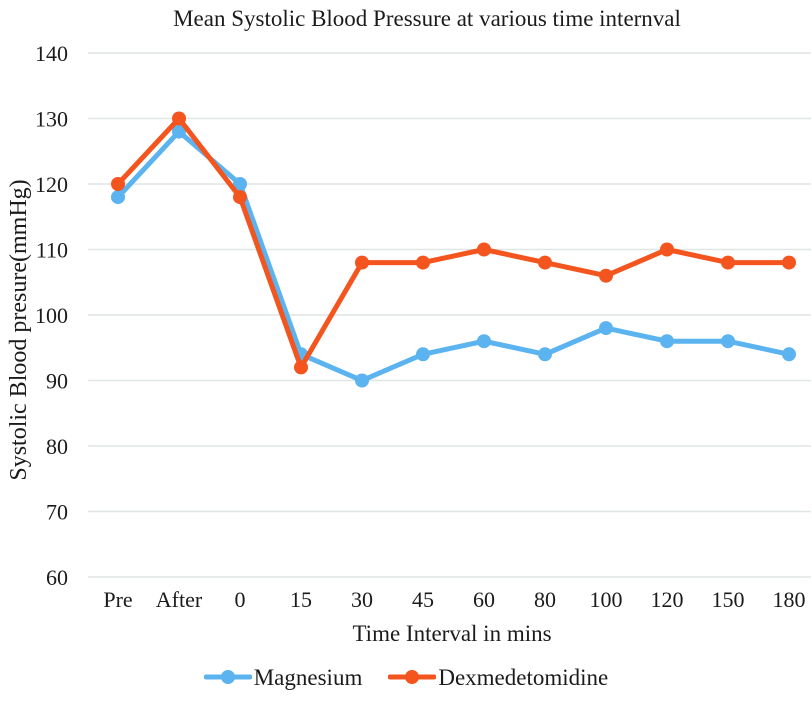 This screenshot has width=812, height=701. I want to click on y-tick-label: 110, so click(52, 250).